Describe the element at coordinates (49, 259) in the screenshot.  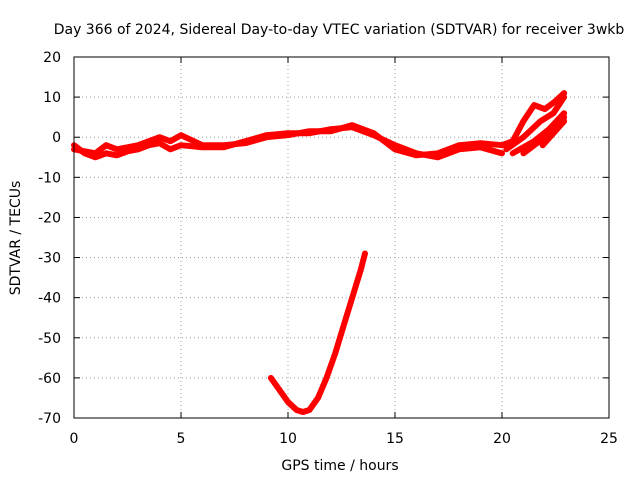
I see `y-tick-label: -30` at that location.